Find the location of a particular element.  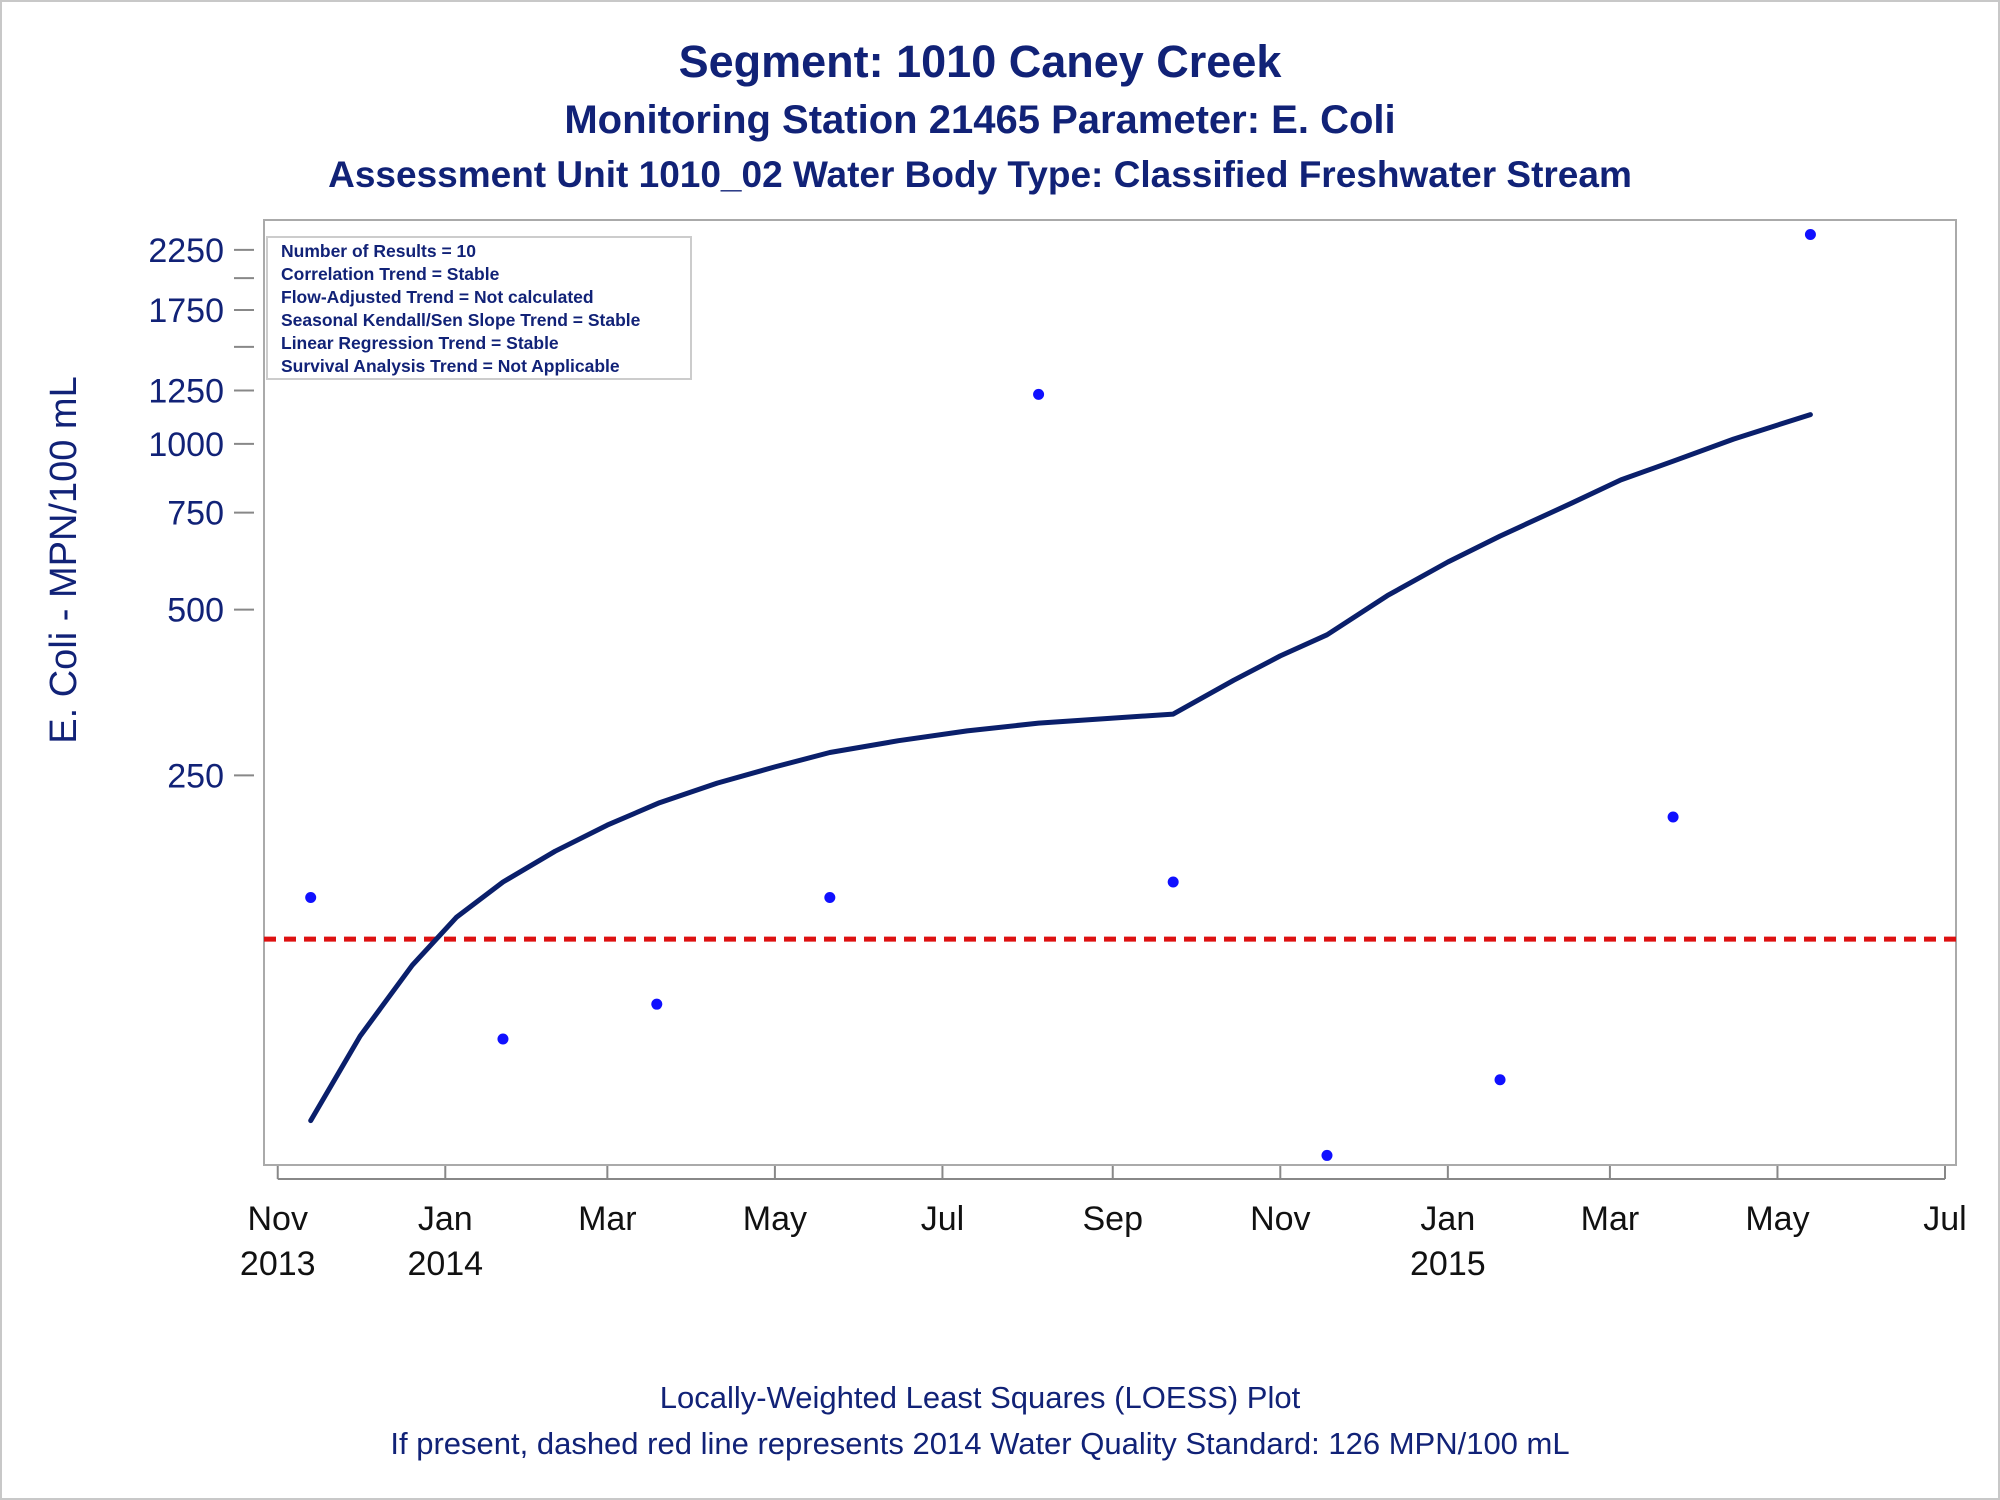

y-tick-label: 500 is located at coordinates (195, 611).